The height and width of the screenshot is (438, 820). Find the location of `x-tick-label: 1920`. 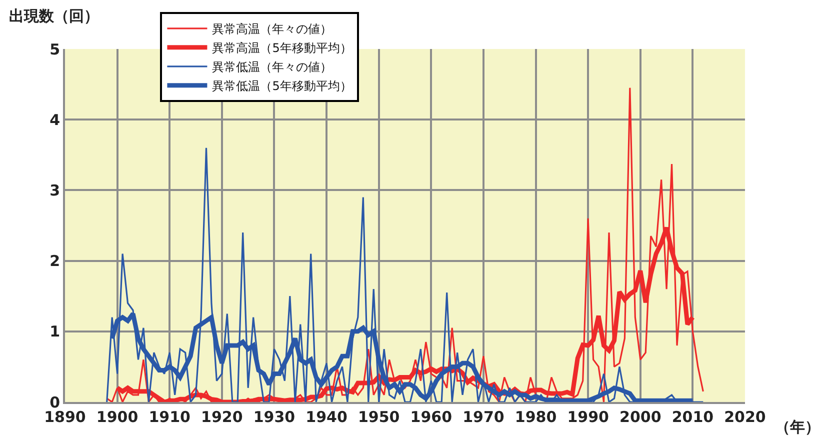

x-tick-label: 1920 is located at coordinates (222, 417).